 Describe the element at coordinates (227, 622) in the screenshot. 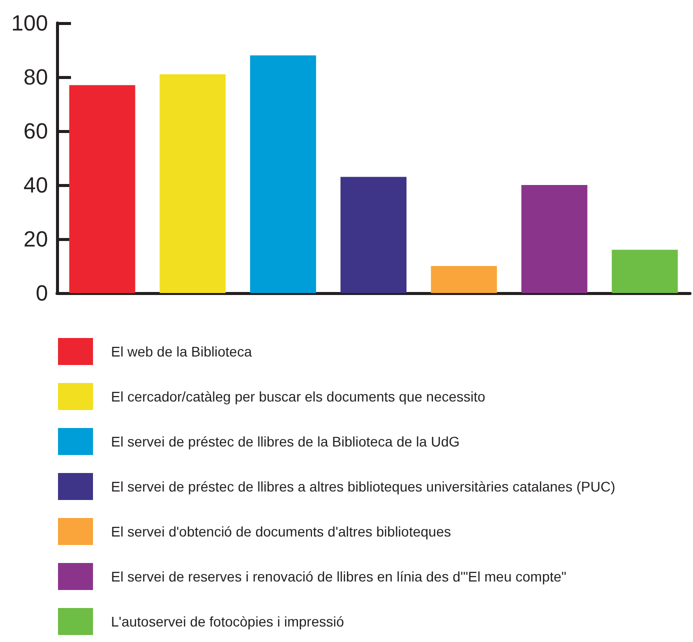

I see `legend-label: L'autoservei de fotocòpies i impressió` at that location.